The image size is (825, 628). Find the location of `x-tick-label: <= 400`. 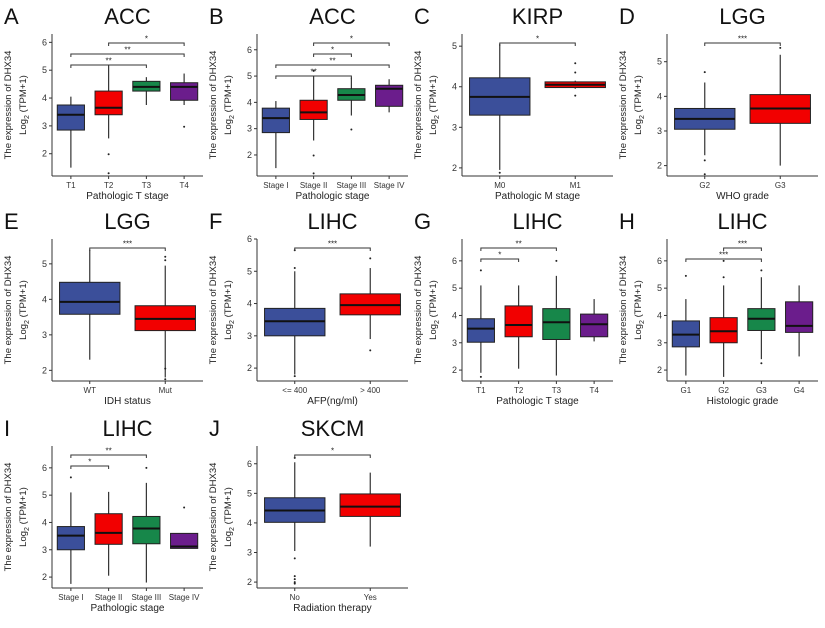

x-tick-label: <= 400 is located at coordinates (294, 390).